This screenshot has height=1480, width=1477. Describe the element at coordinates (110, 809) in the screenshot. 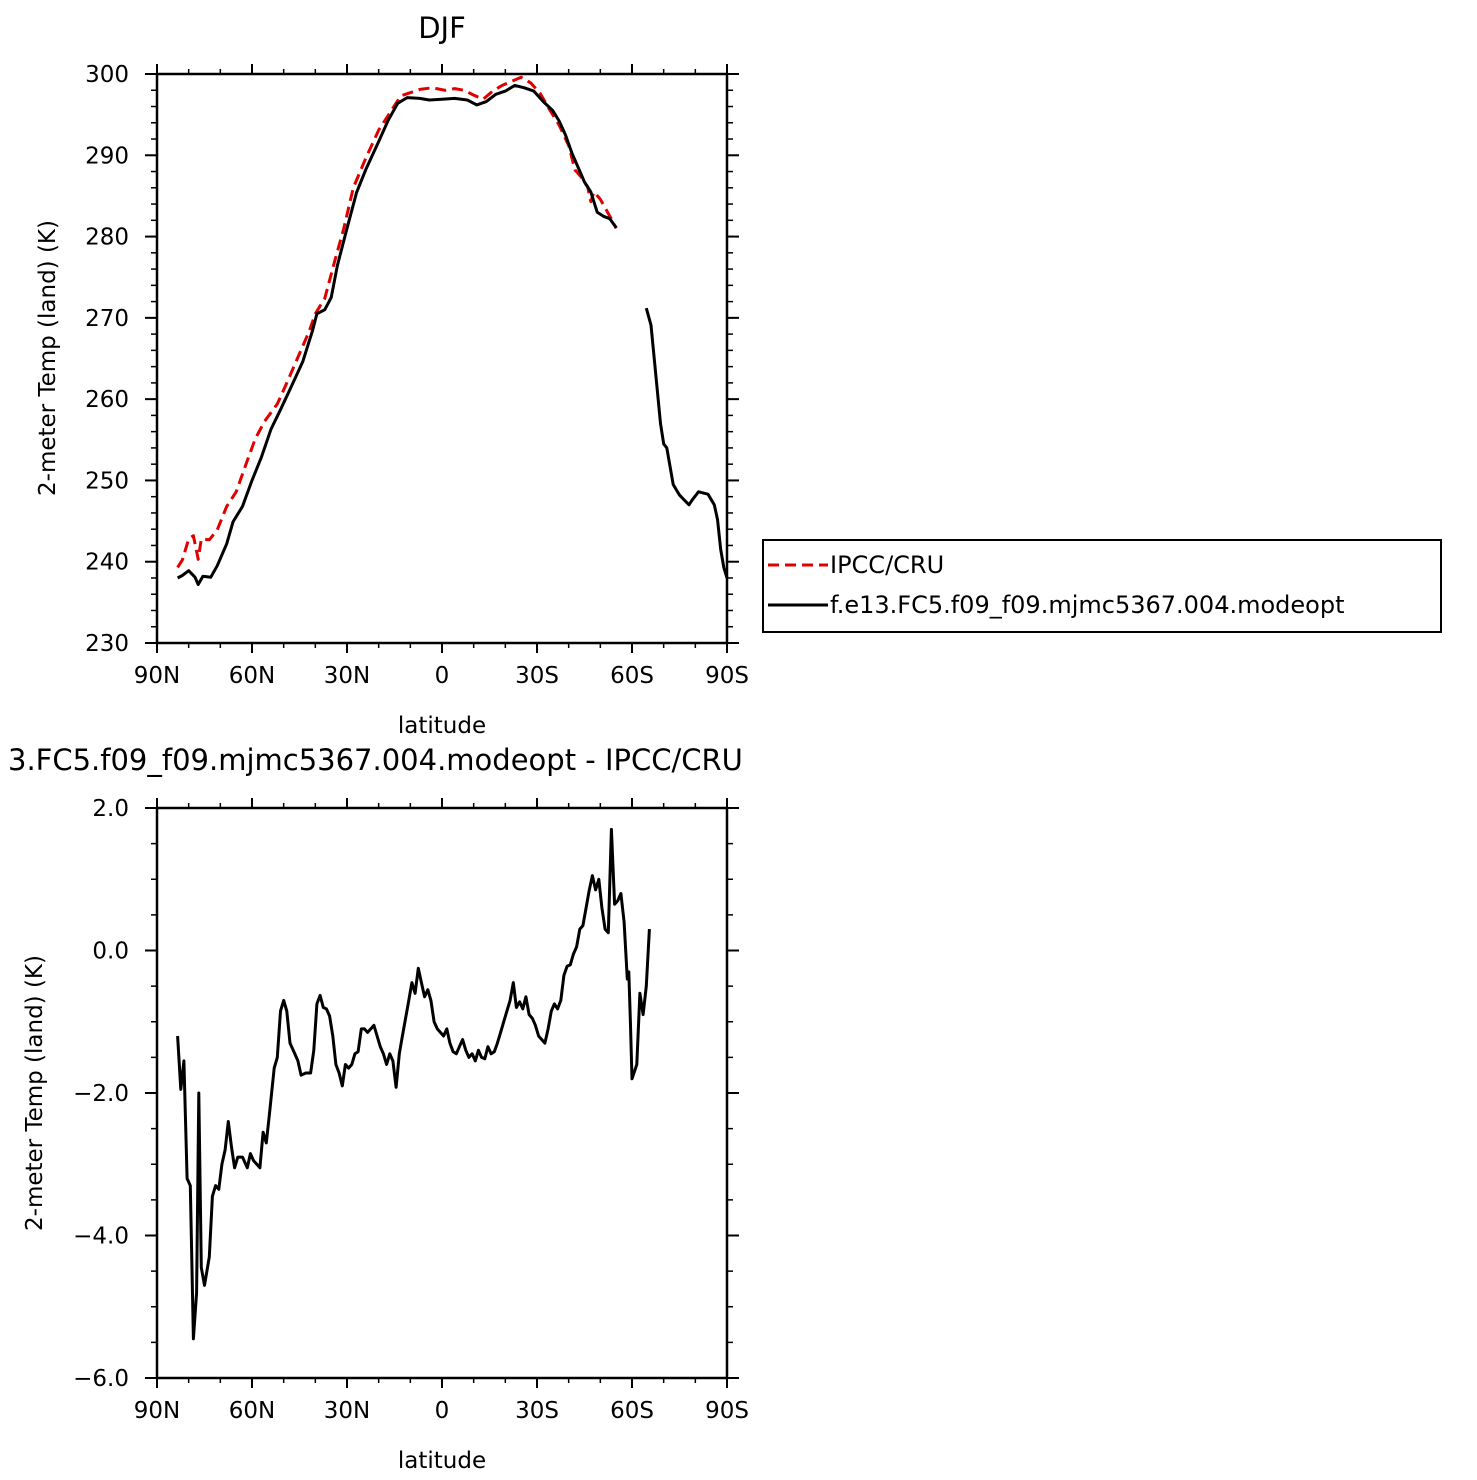

I see `bottom-y-tick-label: 2.0` at that location.